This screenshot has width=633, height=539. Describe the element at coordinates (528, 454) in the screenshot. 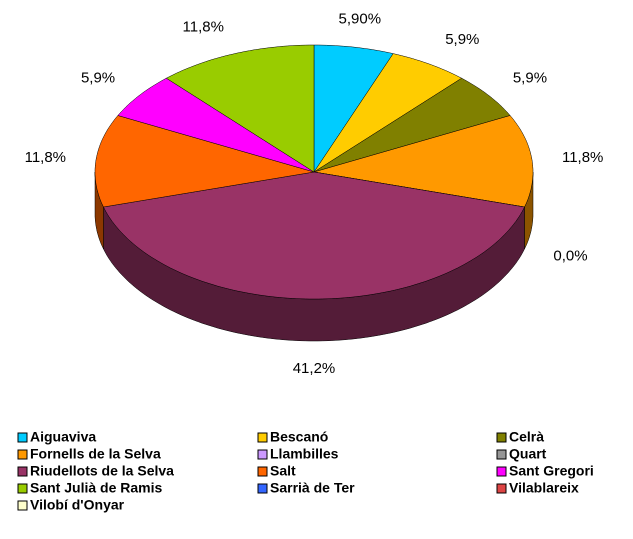

I see `legend-label: Quart` at that location.